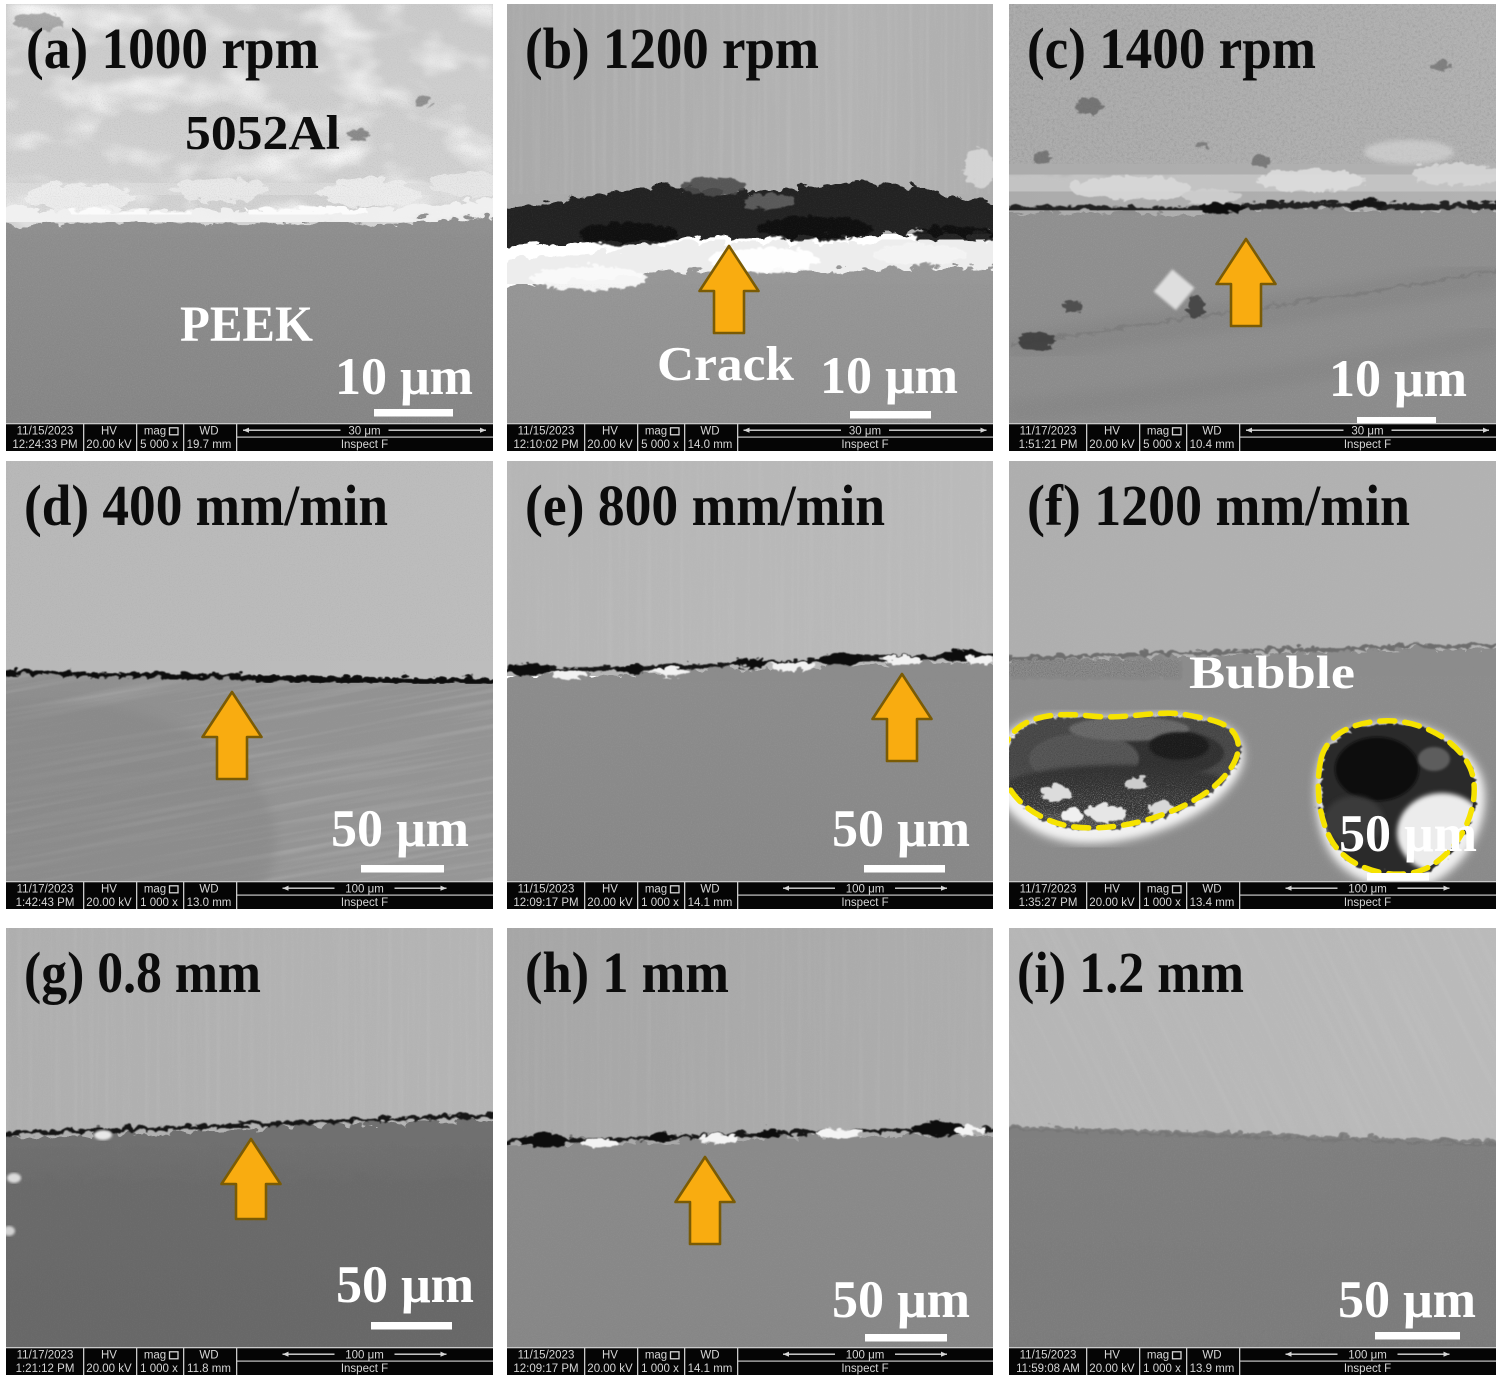  What do you see at coordinates (726, 363) in the screenshot?
I see `svg-text: Crack` at bounding box center [726, 363].